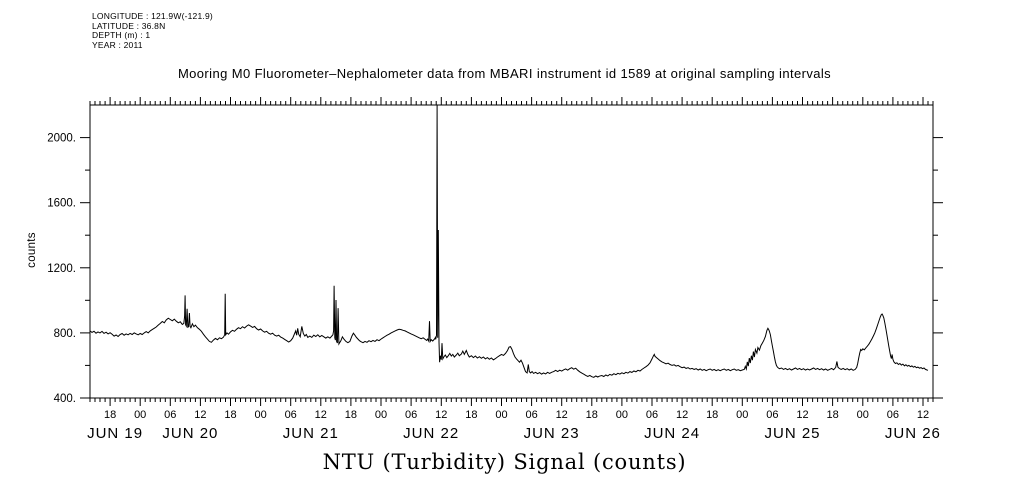 This screenshot has width=1009, height=504. What do you see at coordinates (117, 45) in the screenshot?
I see `meta-line-year: YEAR : 2011` at bounding box center [117, 45].